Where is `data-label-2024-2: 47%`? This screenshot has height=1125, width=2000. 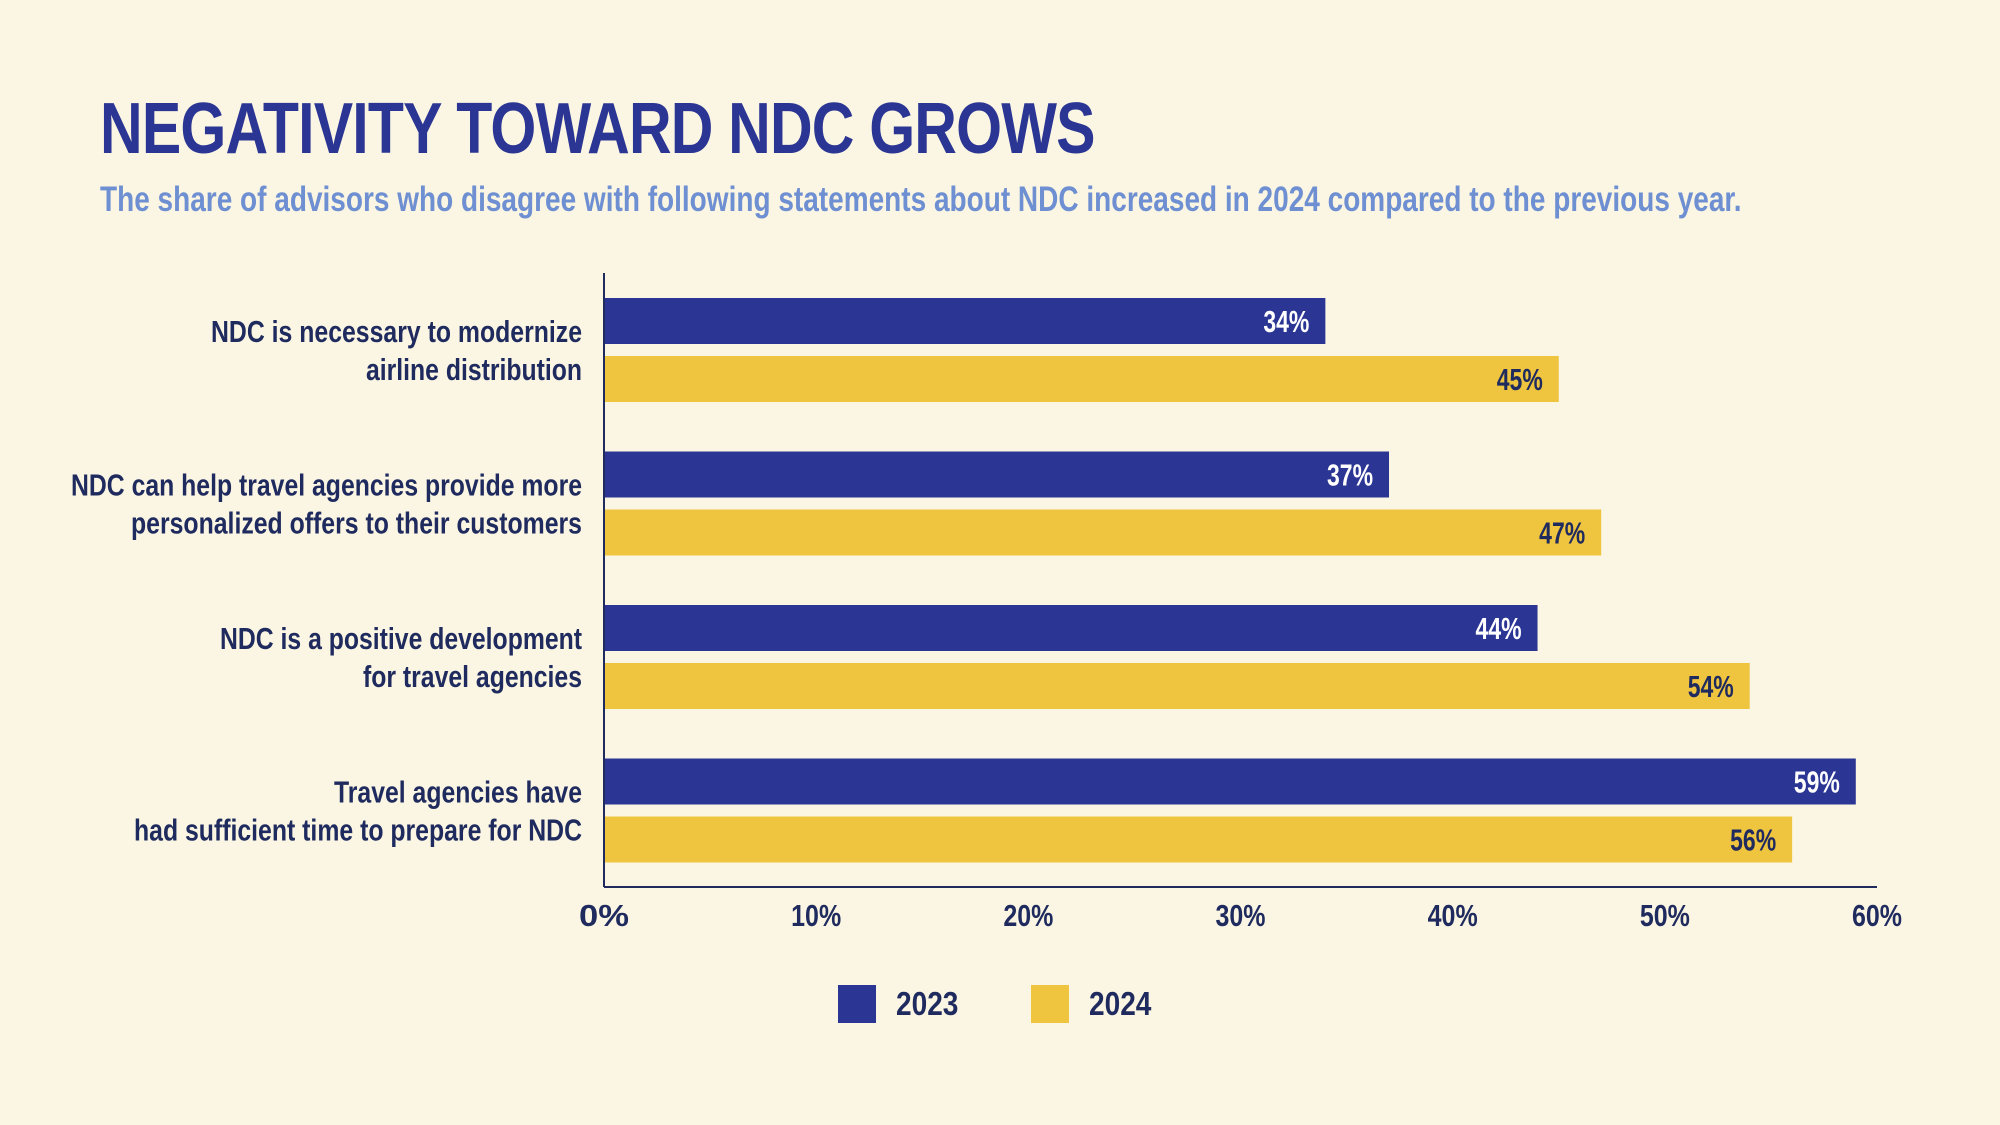
data-label-2024-2: 47% is located at coordinates (1562, 533).